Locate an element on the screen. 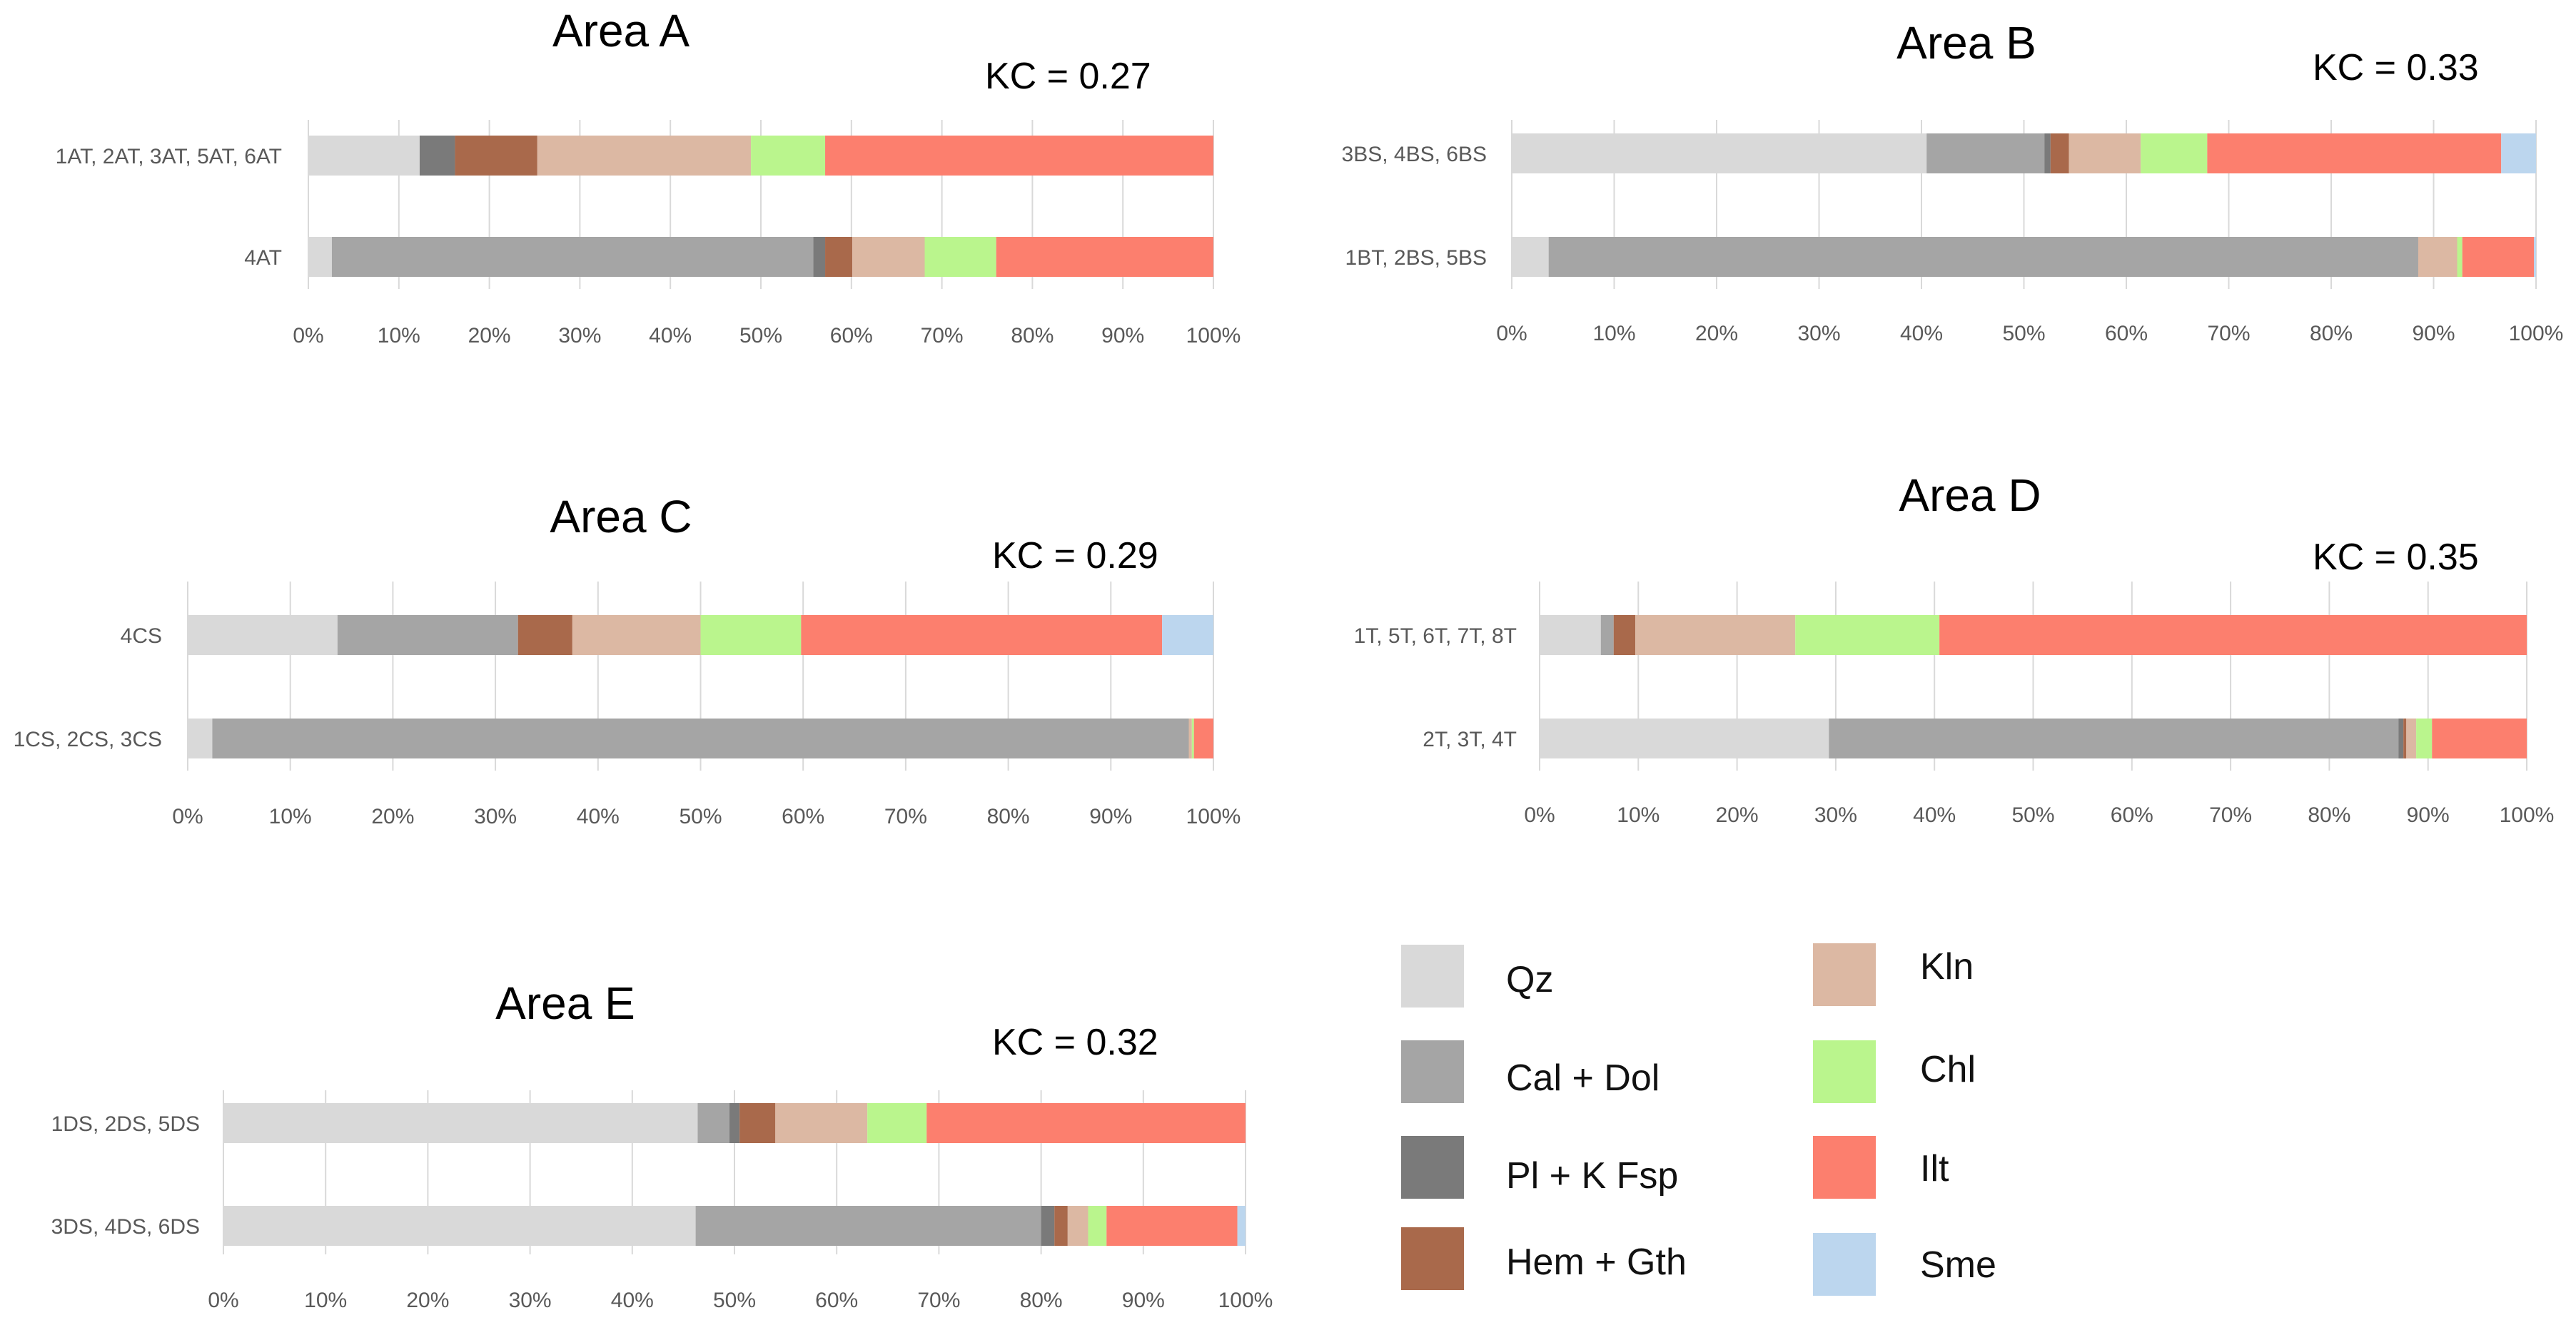  kc-annotation: KC = 0.32 is located at coordinates (1075, 1042).